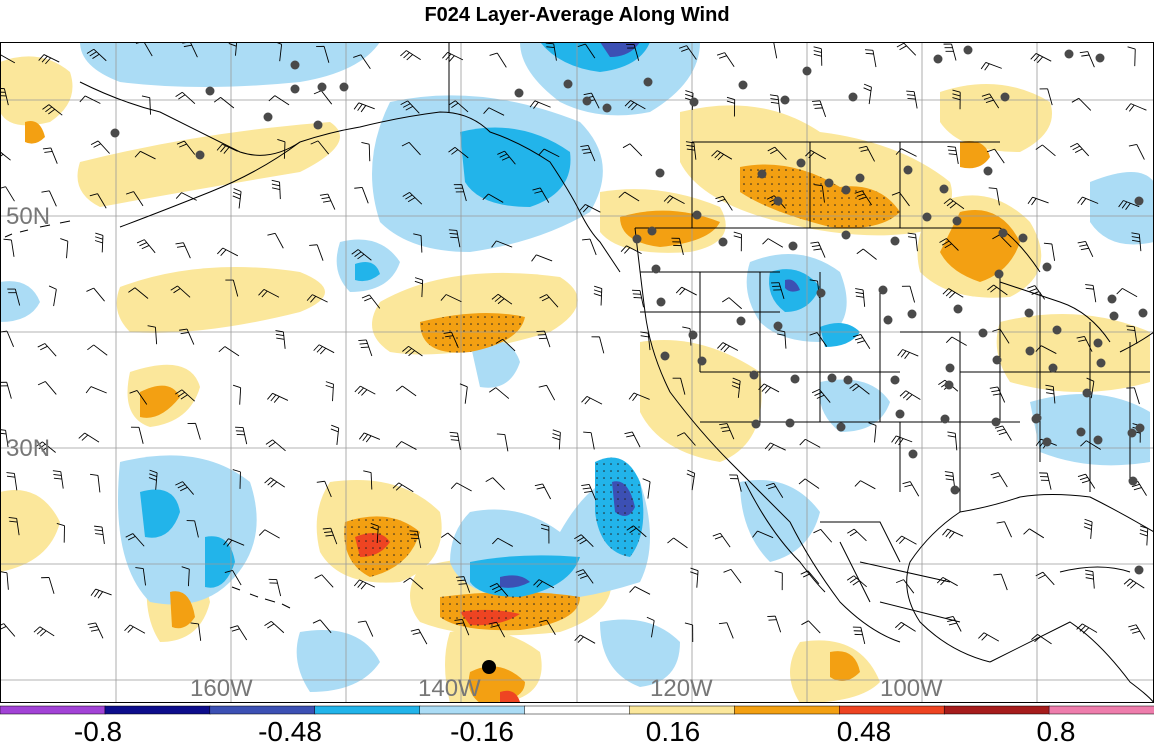  What do you see at coordinates (1015, 392) in the screenshot?
I see `state-lines` at bounding box center [1015, 392].